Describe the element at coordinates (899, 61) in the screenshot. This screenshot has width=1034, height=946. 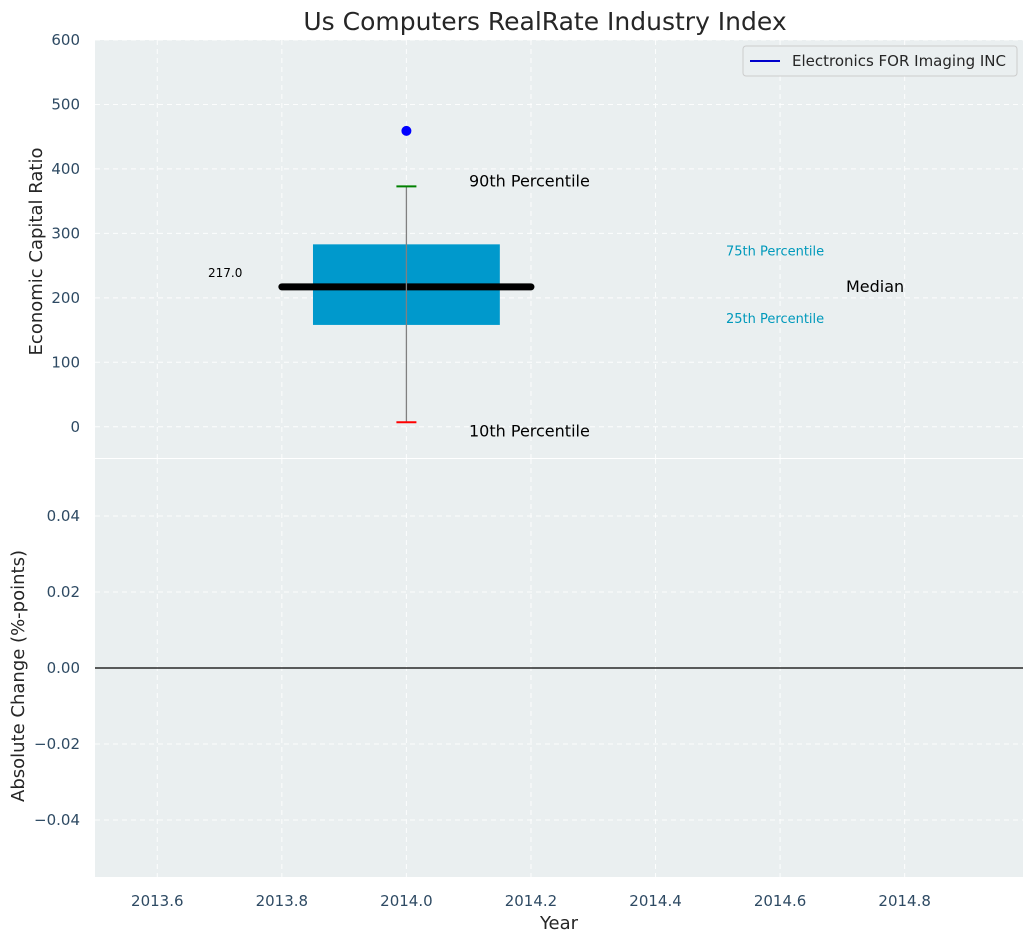
I see `legend-label: Electronics FOR Imaging INC` at that location.